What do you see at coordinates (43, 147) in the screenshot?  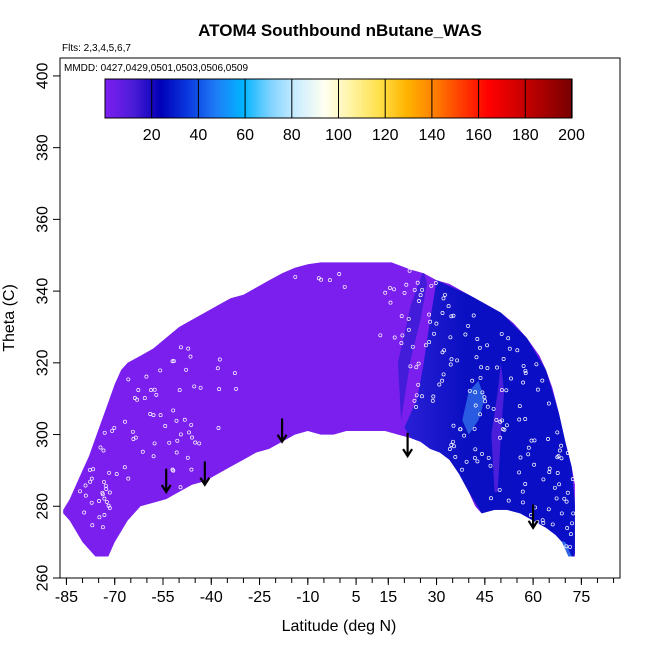 I see `y-tick-label: 380` at bounding box center [43, 147].